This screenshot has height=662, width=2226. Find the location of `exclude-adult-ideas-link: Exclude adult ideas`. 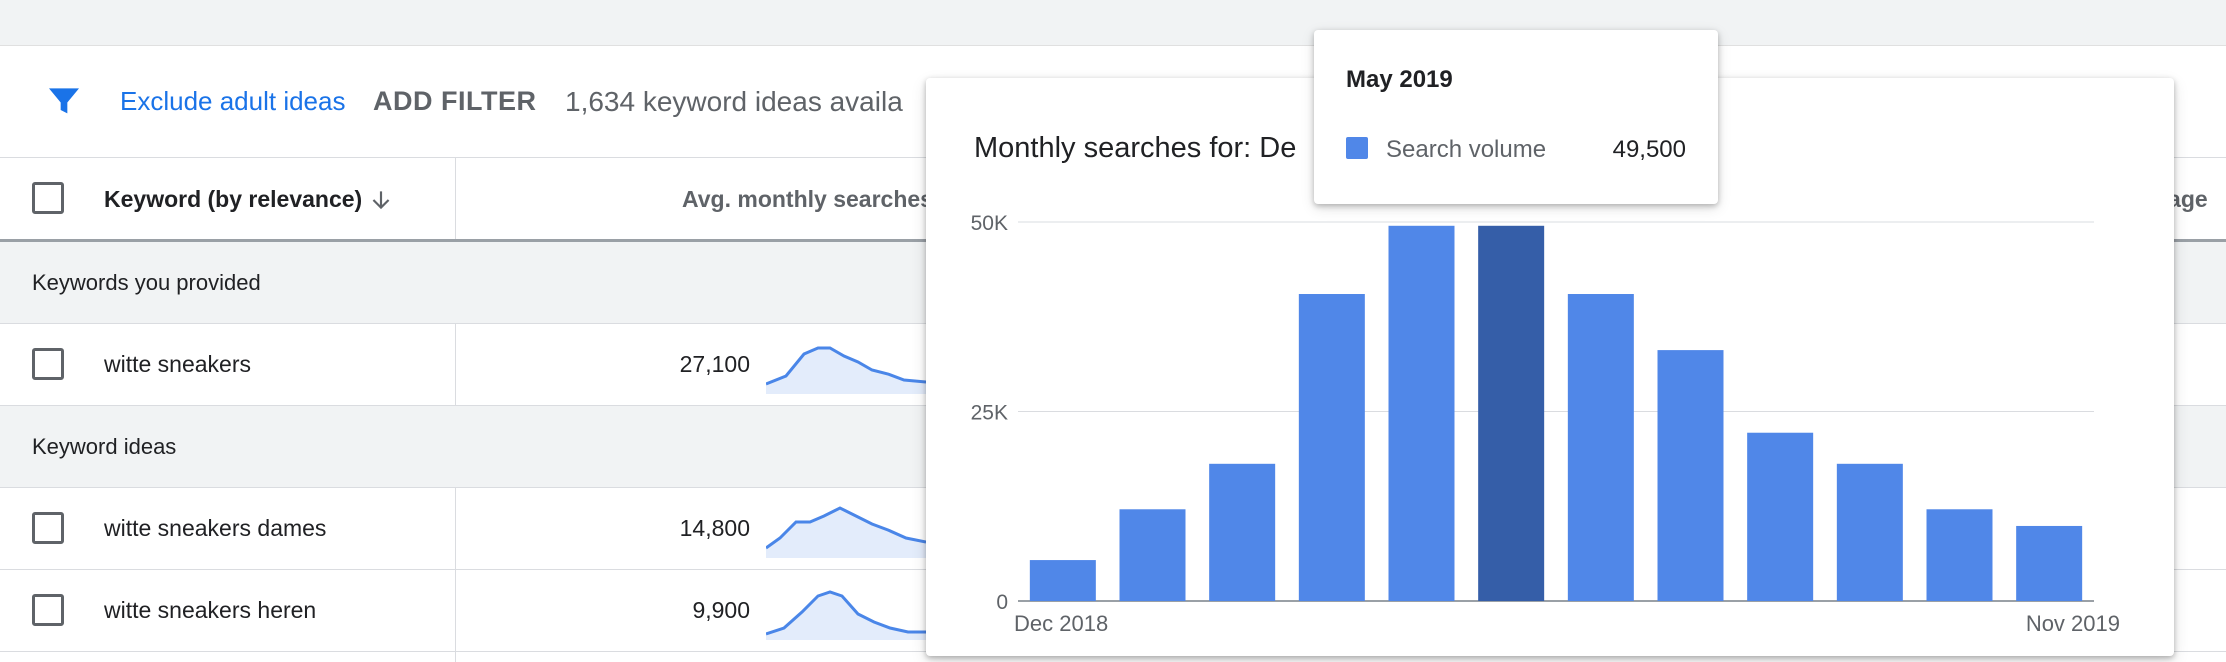

exclude-adult-ideas-link: Exclude adult ideas is located at coordinates (233, 101).